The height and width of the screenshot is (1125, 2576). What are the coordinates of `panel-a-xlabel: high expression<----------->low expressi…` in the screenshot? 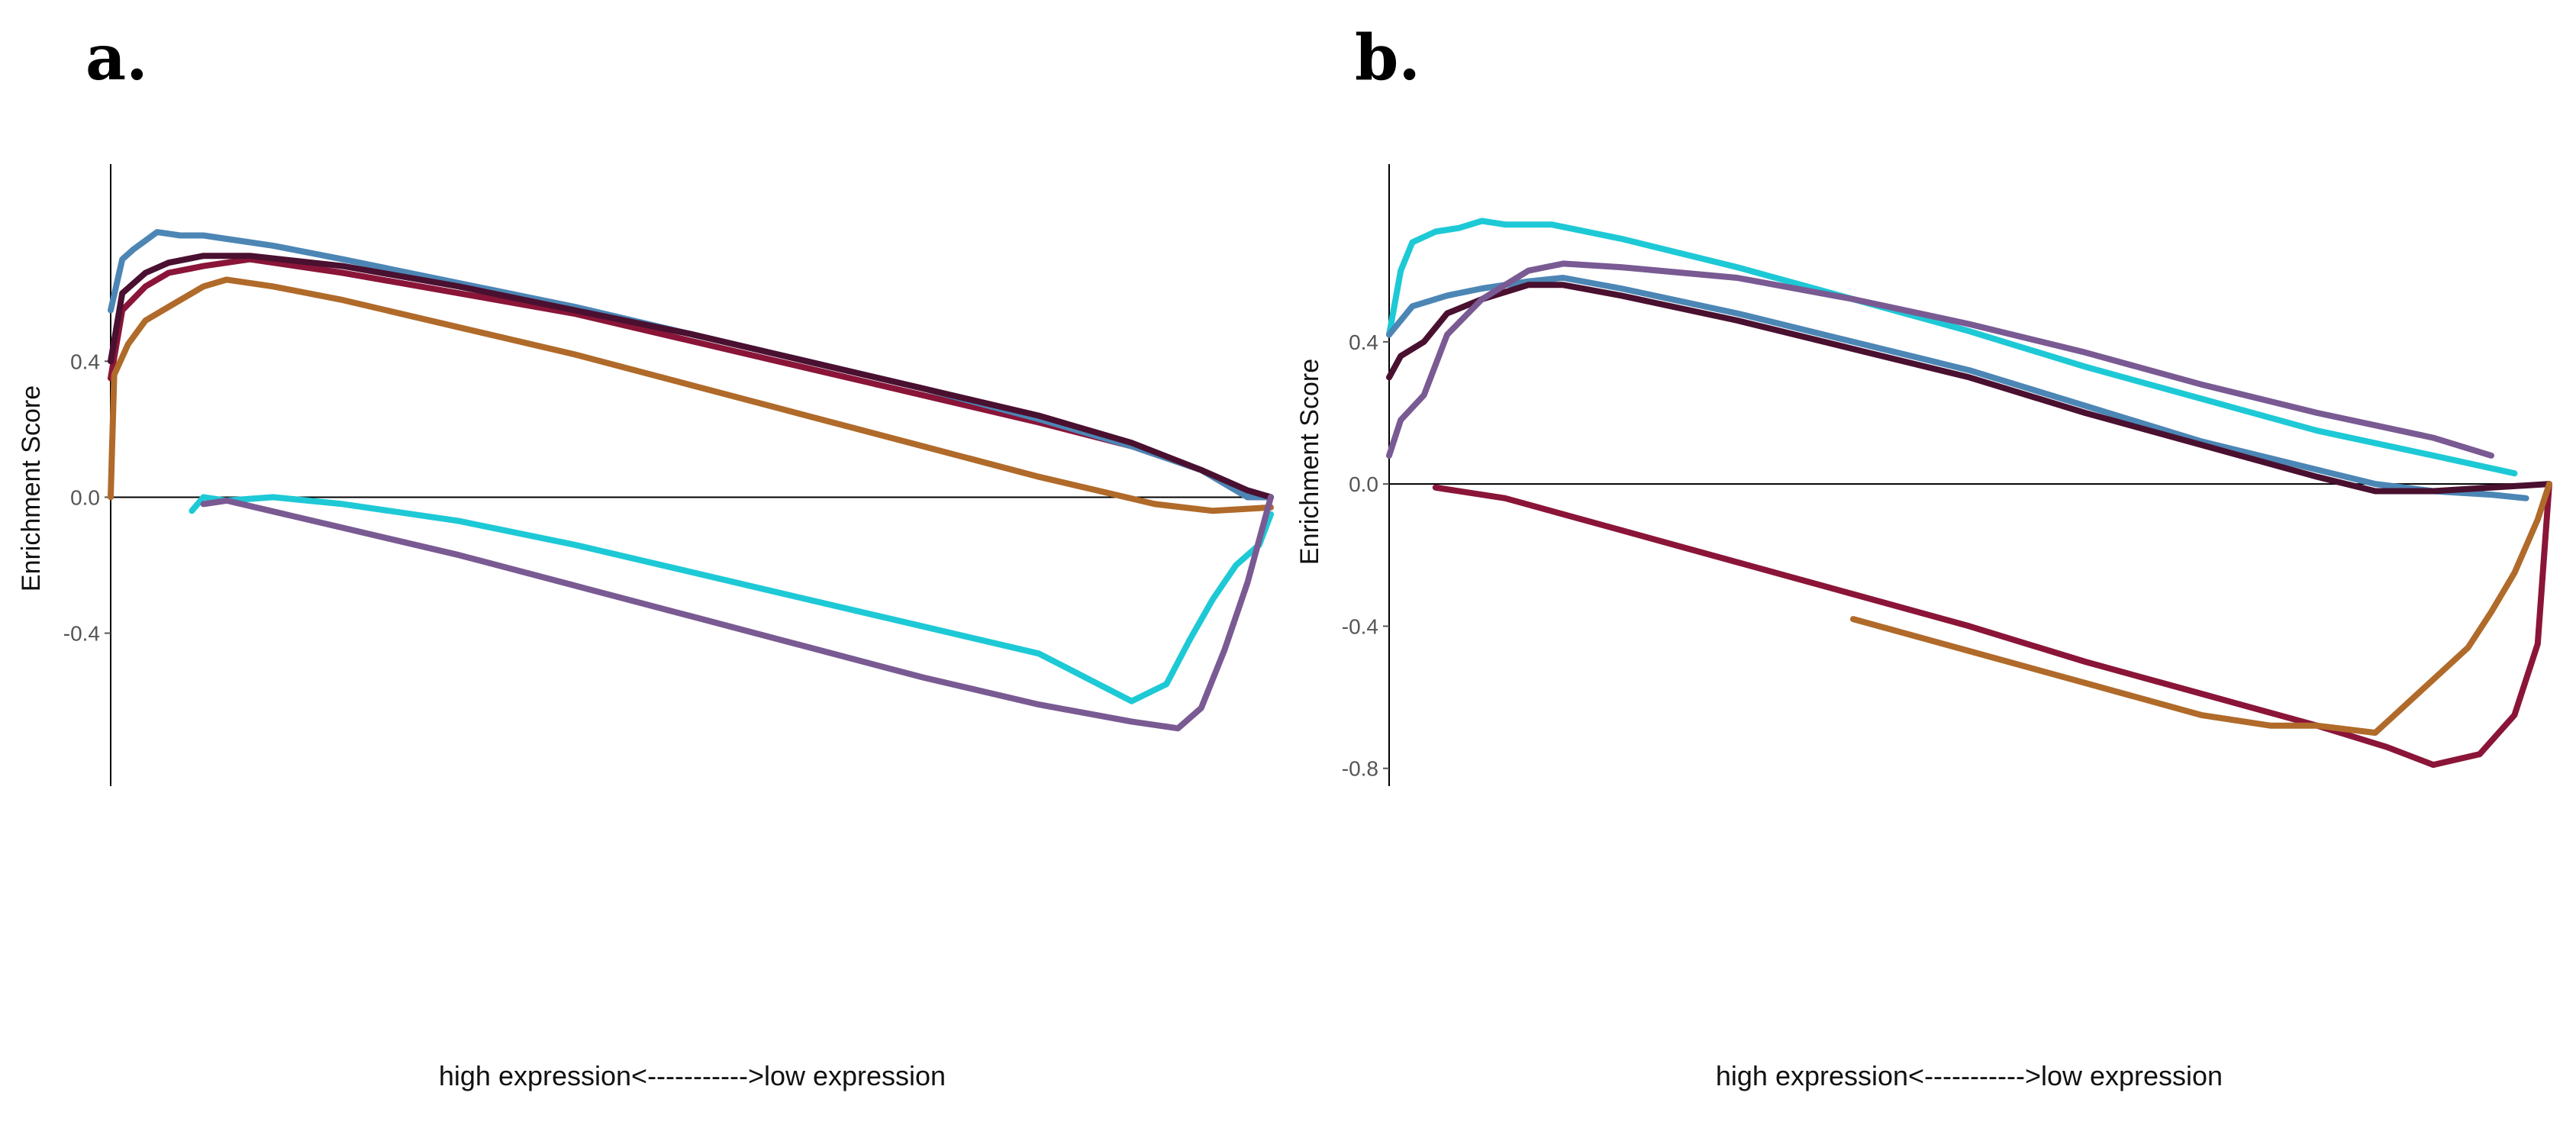 It's located at (693, 1075).